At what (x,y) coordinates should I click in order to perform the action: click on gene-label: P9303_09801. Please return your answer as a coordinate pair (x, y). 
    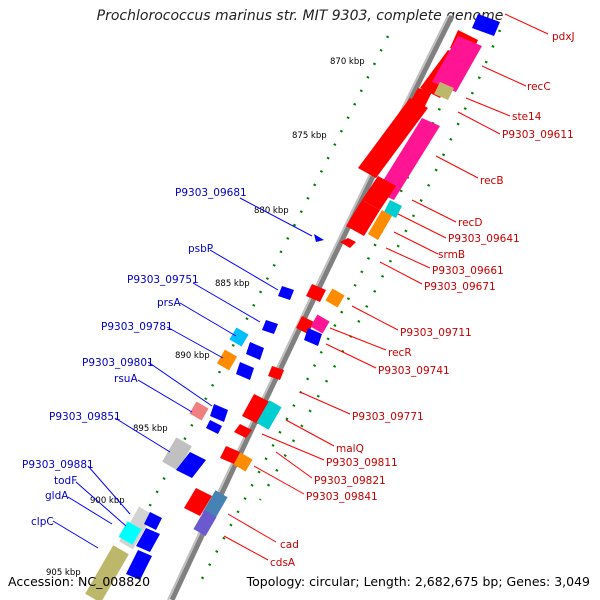
    Looking at the image, I should click on (118, 363).